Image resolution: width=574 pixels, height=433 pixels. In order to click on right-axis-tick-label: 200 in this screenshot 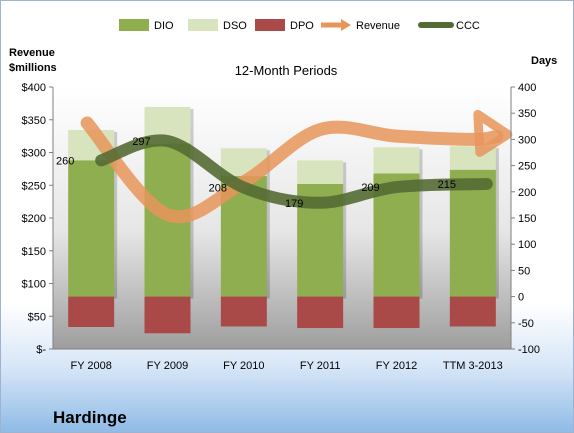, I will do `click(527, 193)`.